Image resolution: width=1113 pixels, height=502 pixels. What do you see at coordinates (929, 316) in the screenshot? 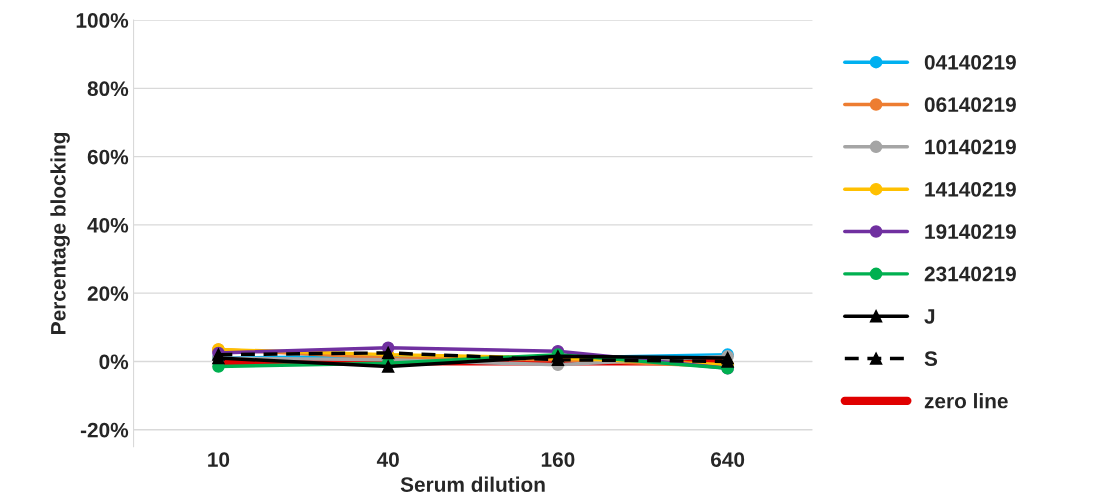
I see `legend-label: J` at bounding box center [929, 316].